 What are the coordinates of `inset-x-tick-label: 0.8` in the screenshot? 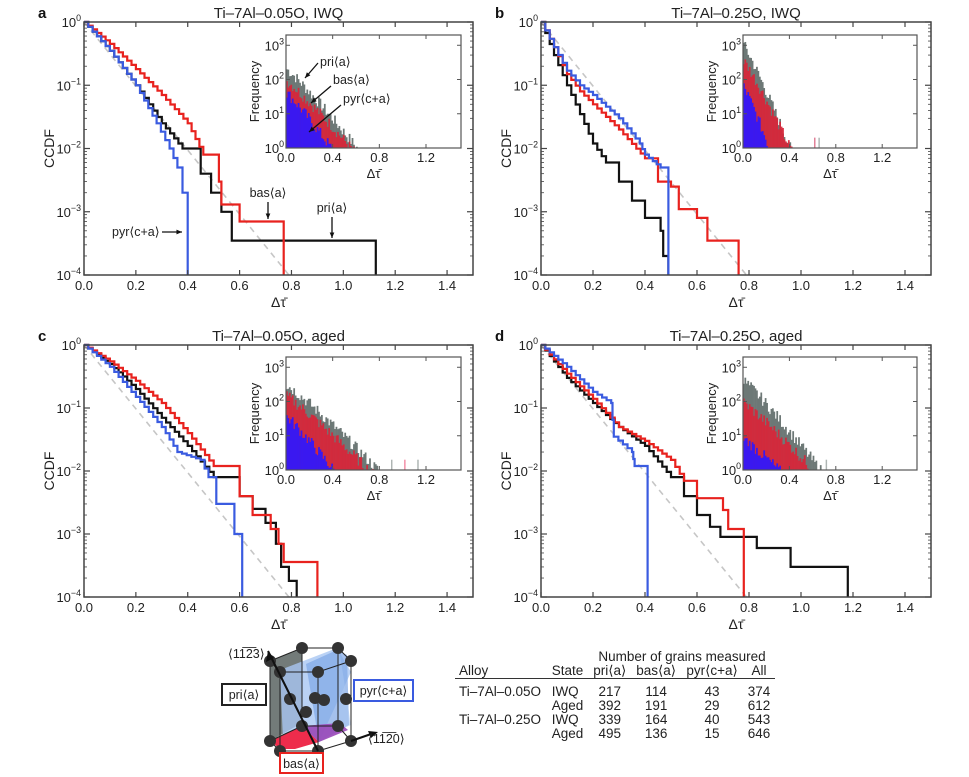 It's located at (379, 479).